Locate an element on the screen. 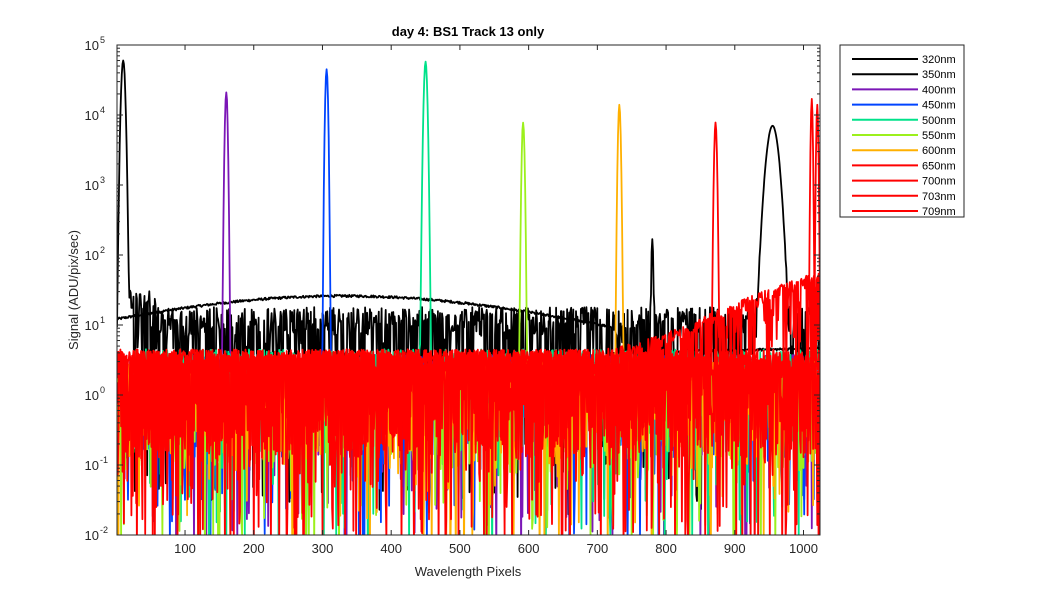 The width and height of the screenshot is (1050, 600). y-tick-exponent: 2 is located at coordinates (102, 250).